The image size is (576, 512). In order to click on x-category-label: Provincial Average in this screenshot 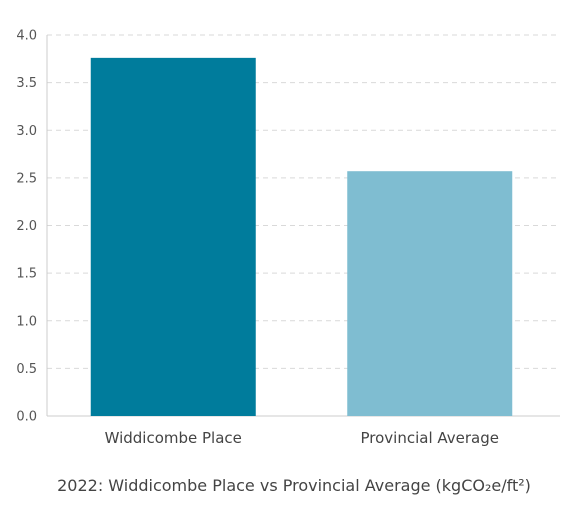, I will do `click(430, 438)`.